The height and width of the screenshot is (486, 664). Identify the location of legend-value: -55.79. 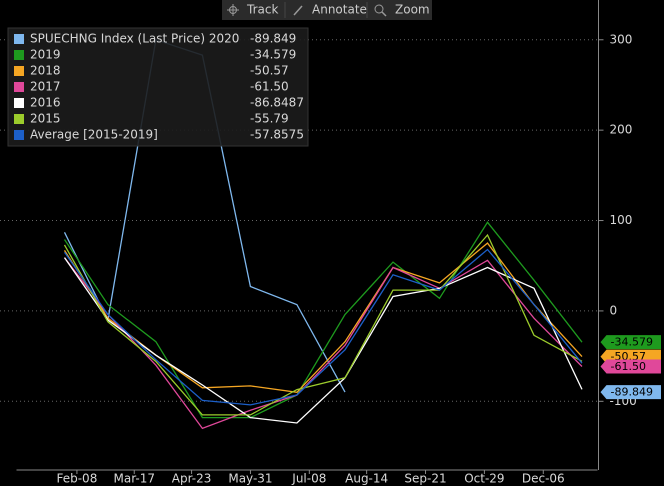
(269, 119).